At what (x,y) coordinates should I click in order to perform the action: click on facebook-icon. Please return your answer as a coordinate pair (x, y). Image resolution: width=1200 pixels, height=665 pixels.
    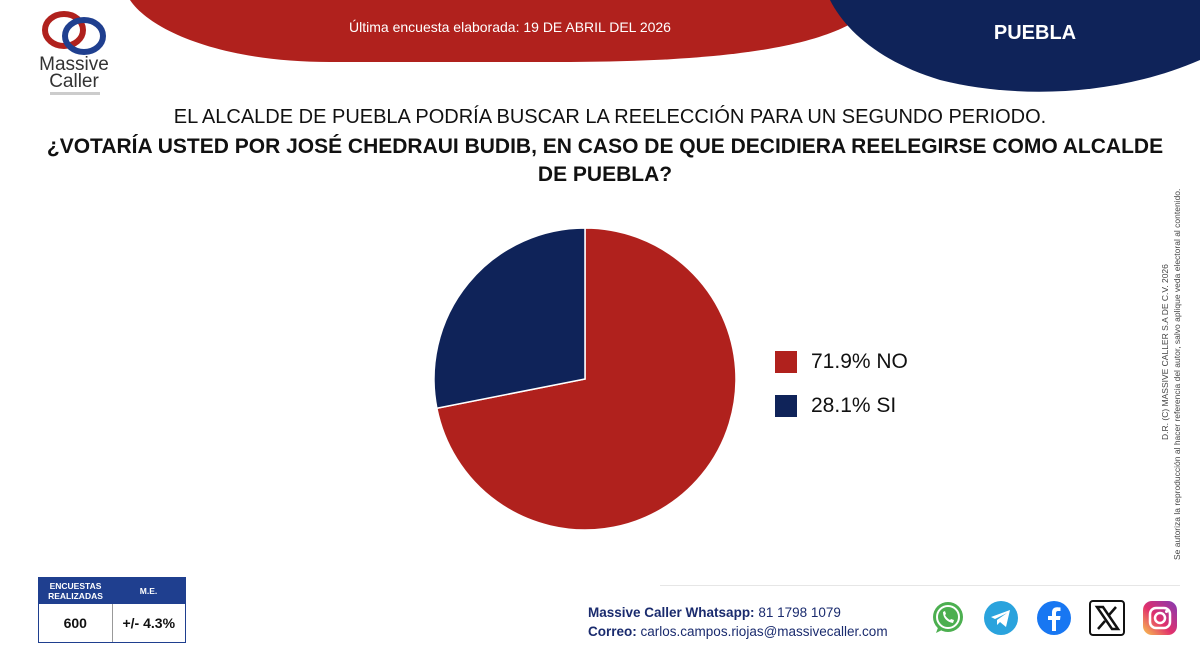
    Looking at the image, I should click on (1054, 618).